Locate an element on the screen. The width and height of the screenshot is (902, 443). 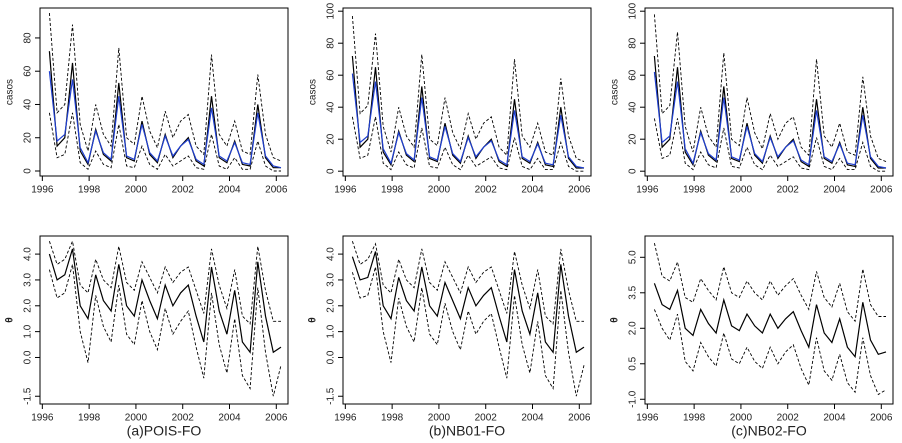
panel-caption: (c)NB02-FO is located at coordinates (769, 431).